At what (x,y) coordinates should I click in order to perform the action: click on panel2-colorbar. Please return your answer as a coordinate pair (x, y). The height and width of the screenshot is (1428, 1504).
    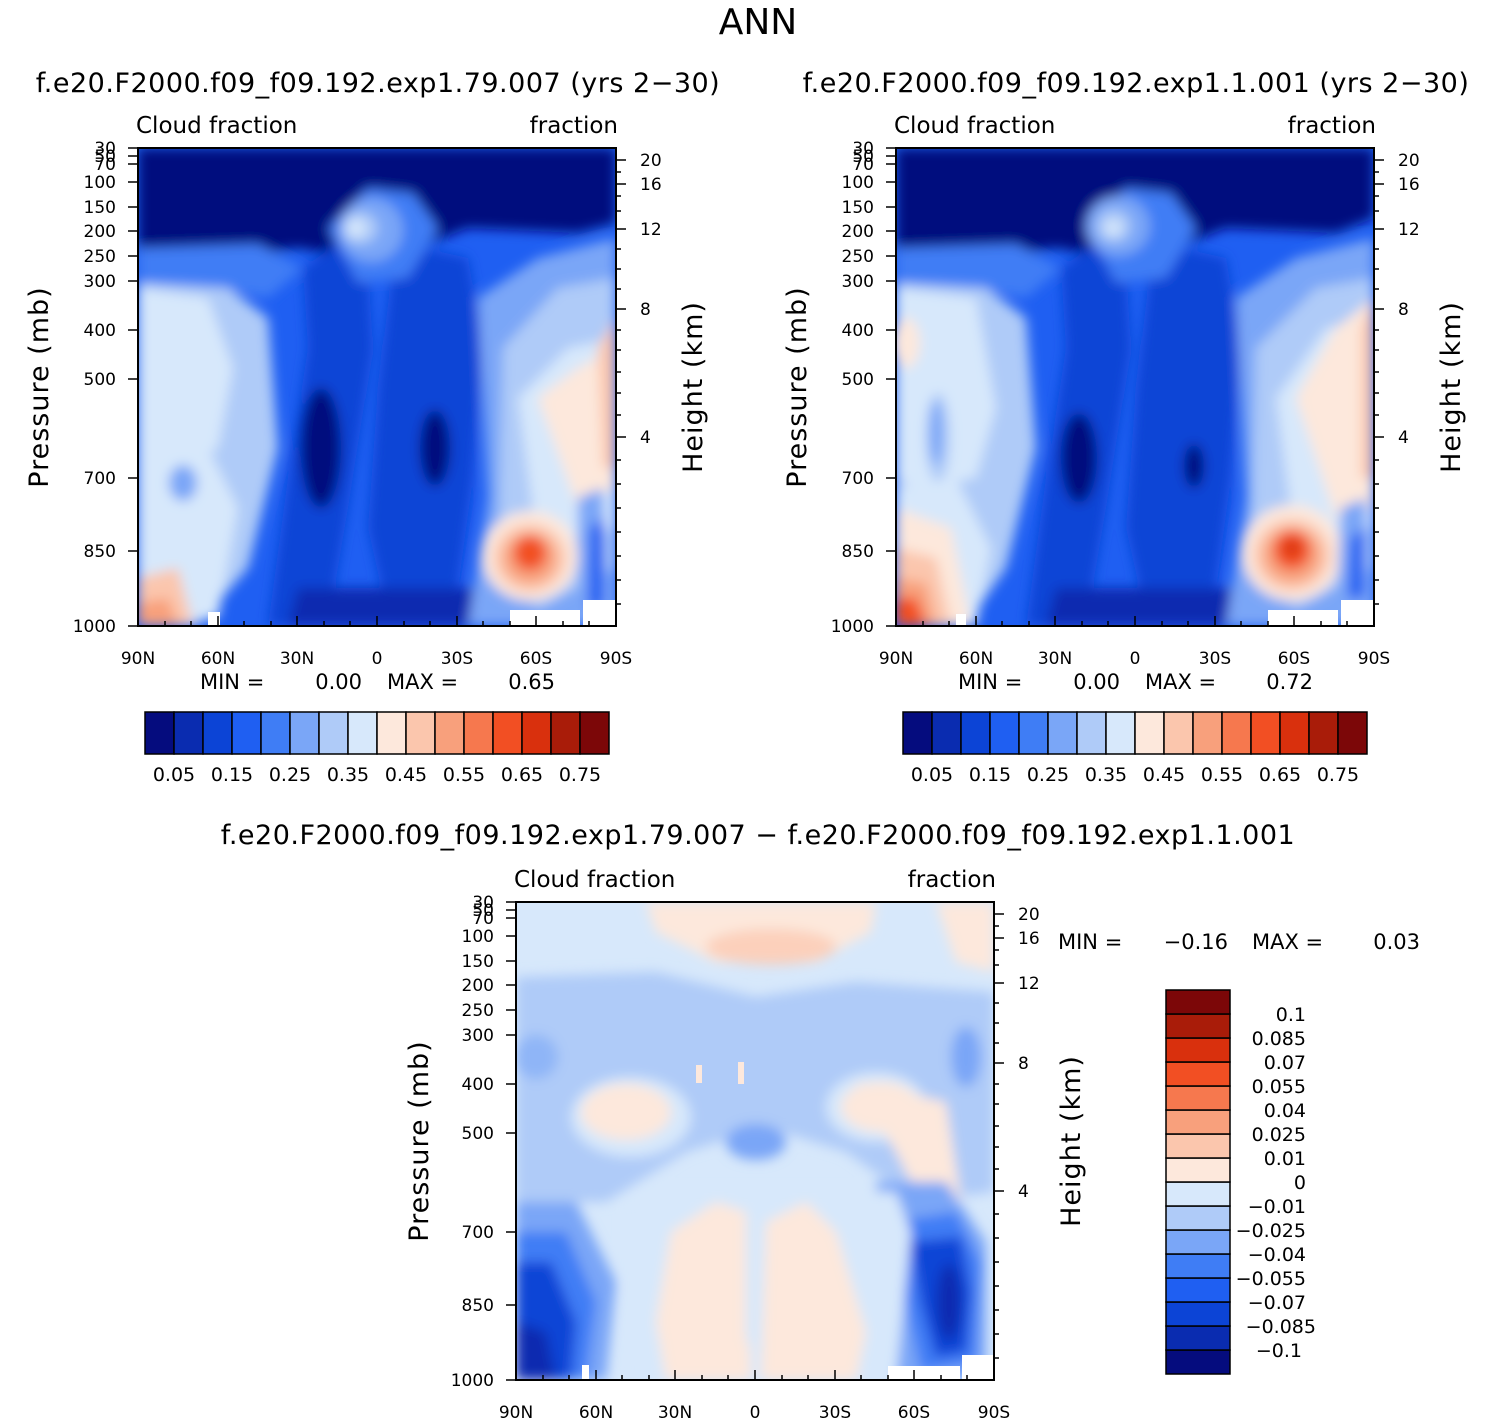
    Looking at the image, I should click on (1135, 733).